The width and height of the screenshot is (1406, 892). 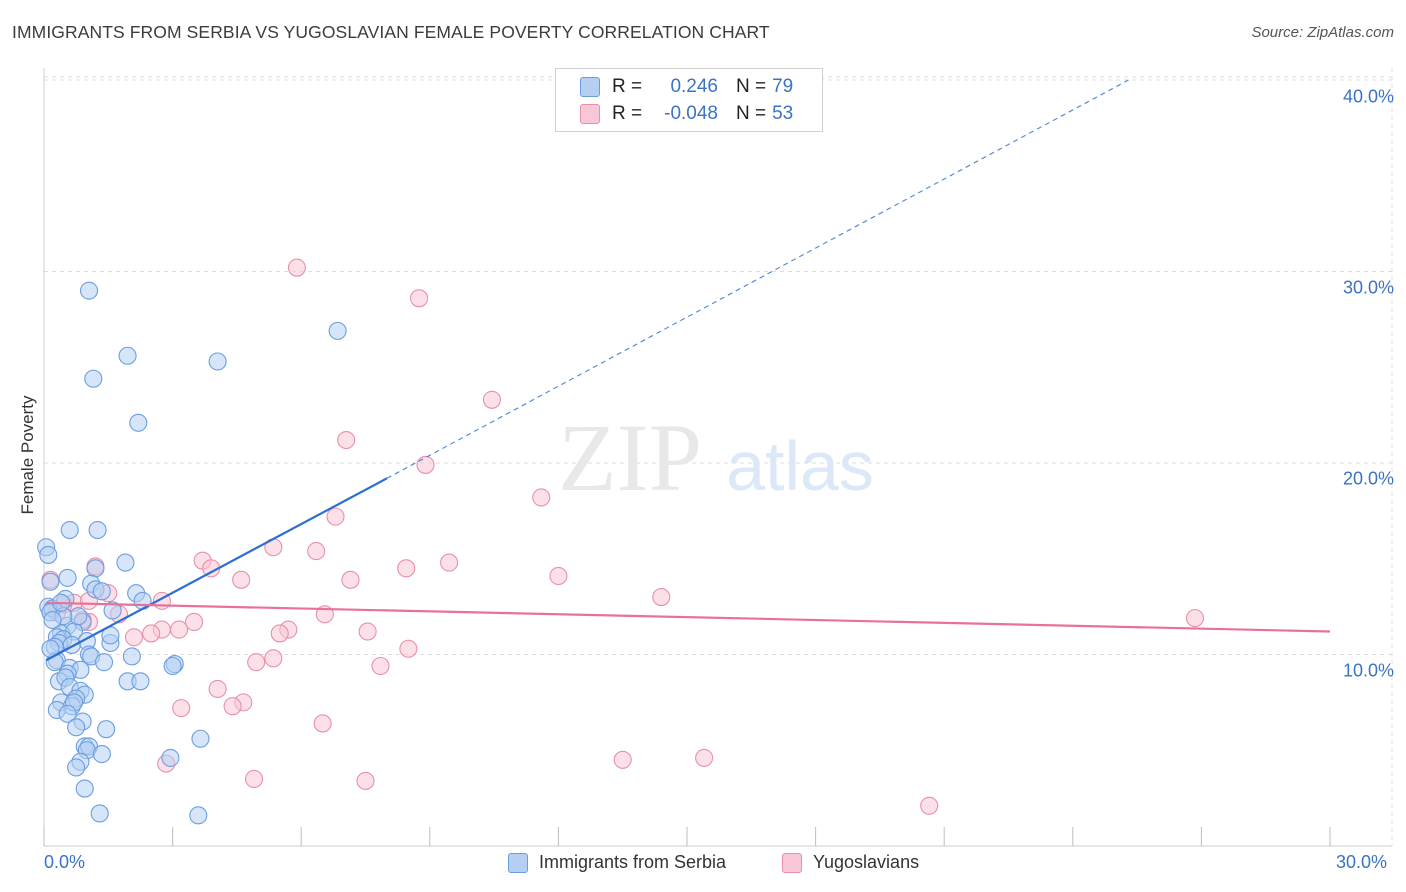 I want to click on legend-label: Immigrants from Serbia, so click(x=633, y=862).